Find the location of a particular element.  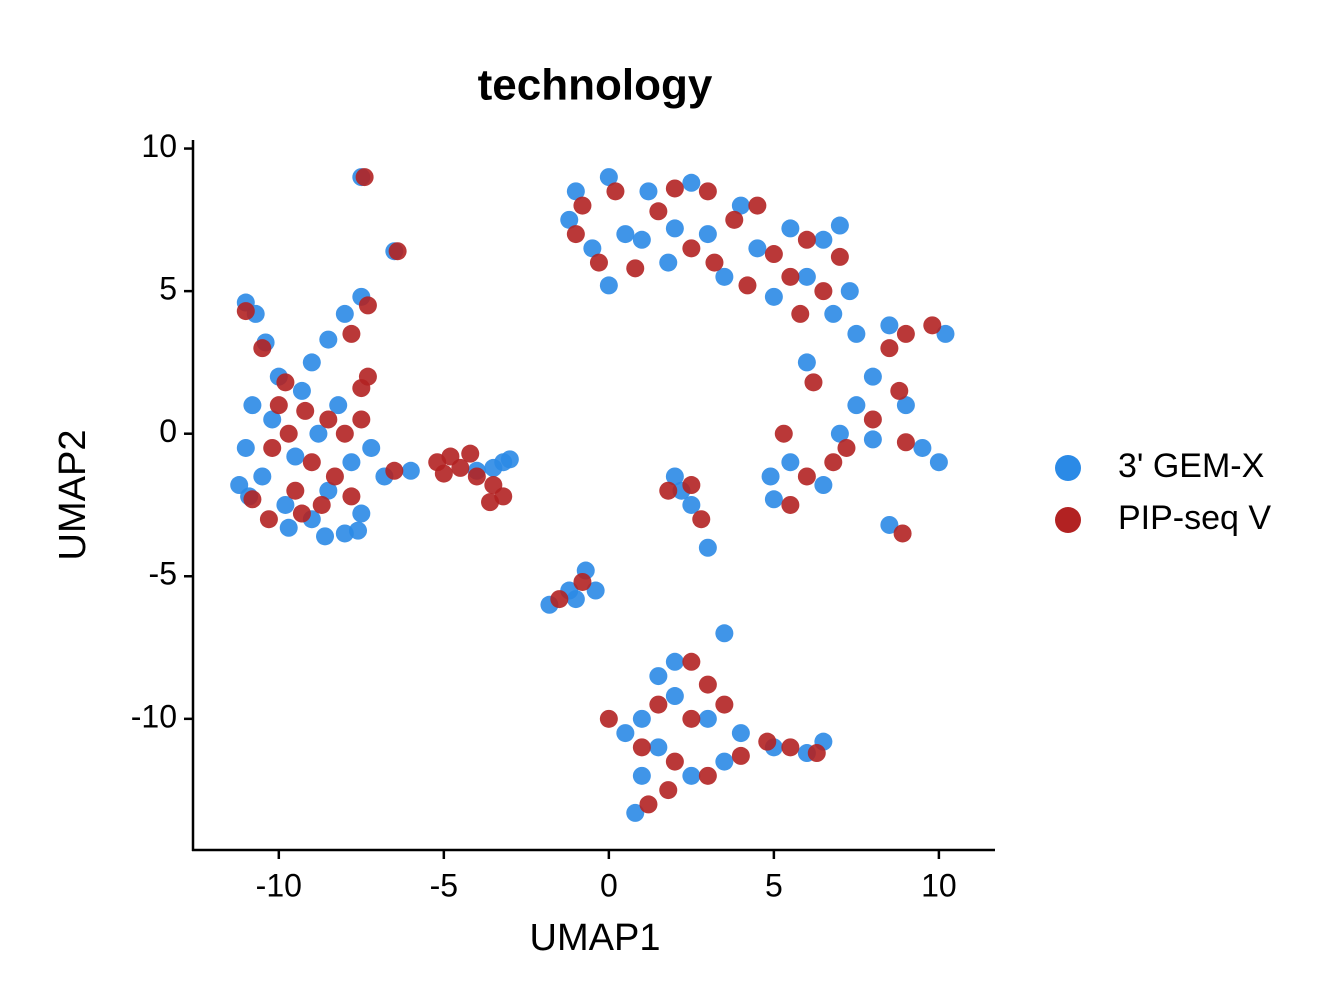

legend-marker is located at coordinates (1068, 520).